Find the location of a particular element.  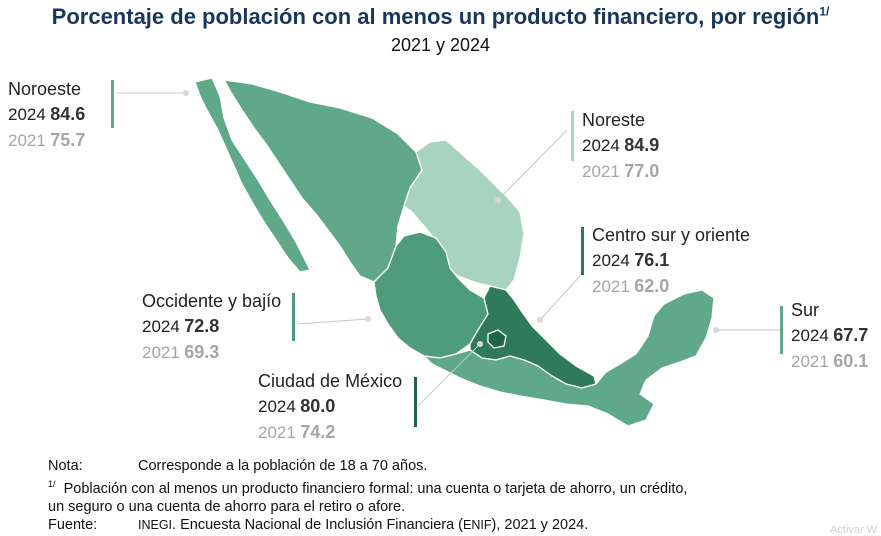

region-name: Sur is located at coordinates (805, 310).